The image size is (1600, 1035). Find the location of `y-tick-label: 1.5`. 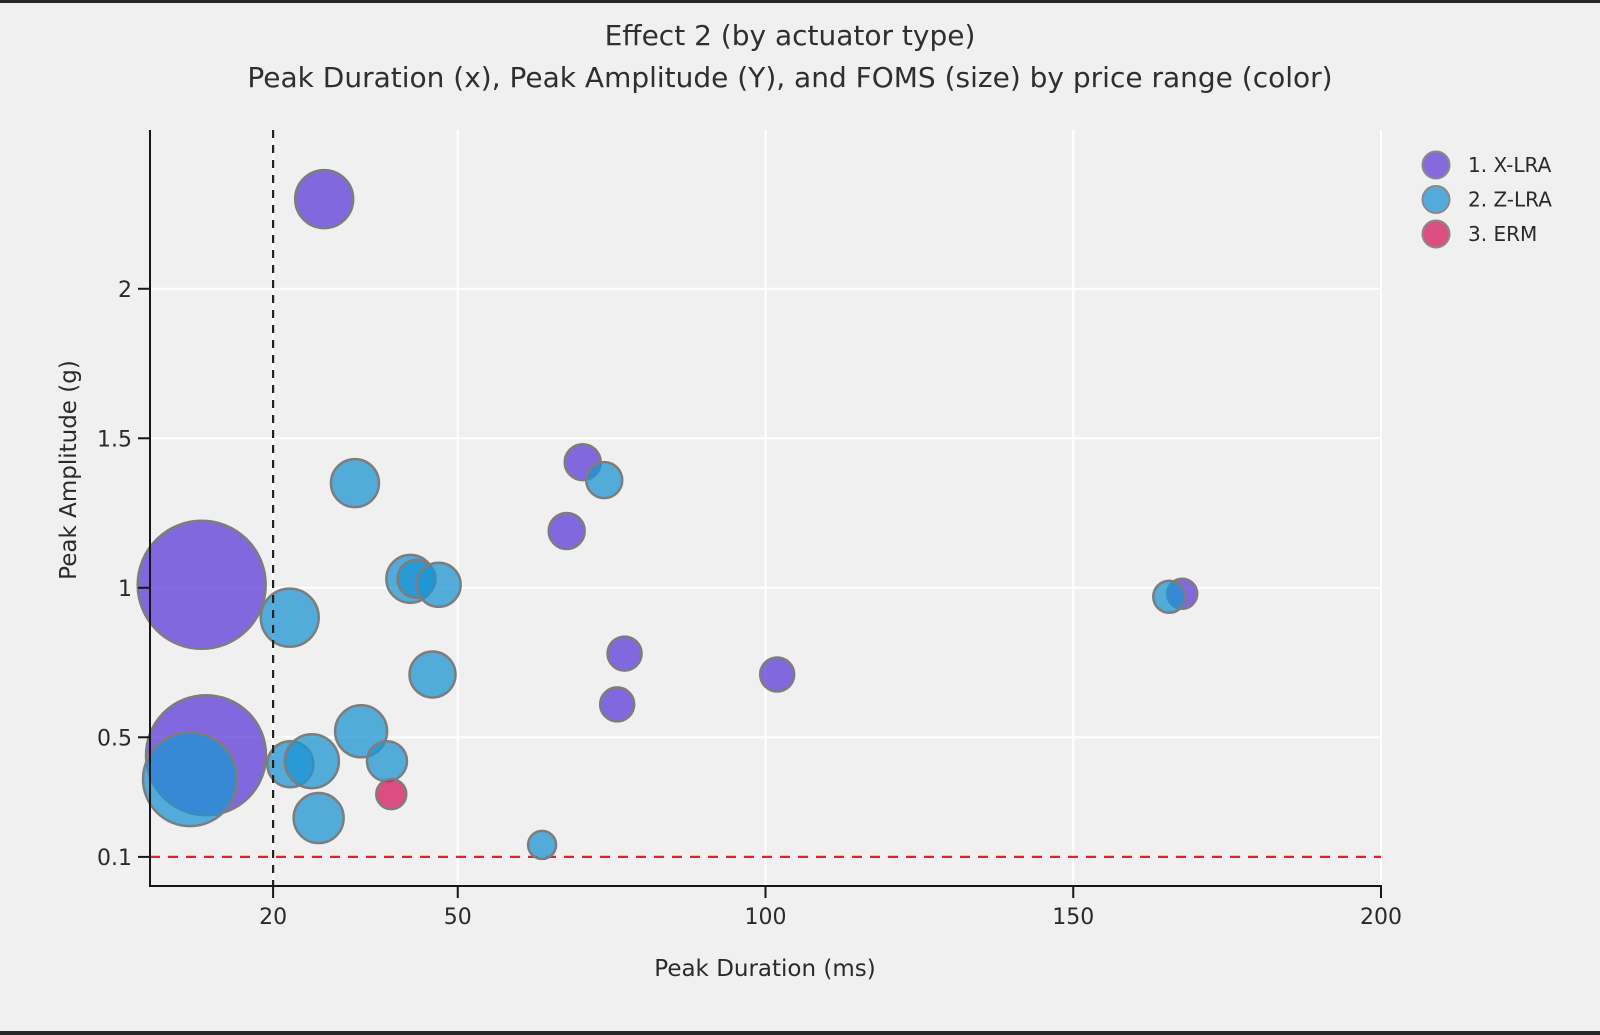

y-tick-label: 1.5 is located at coordinates (114, 439).